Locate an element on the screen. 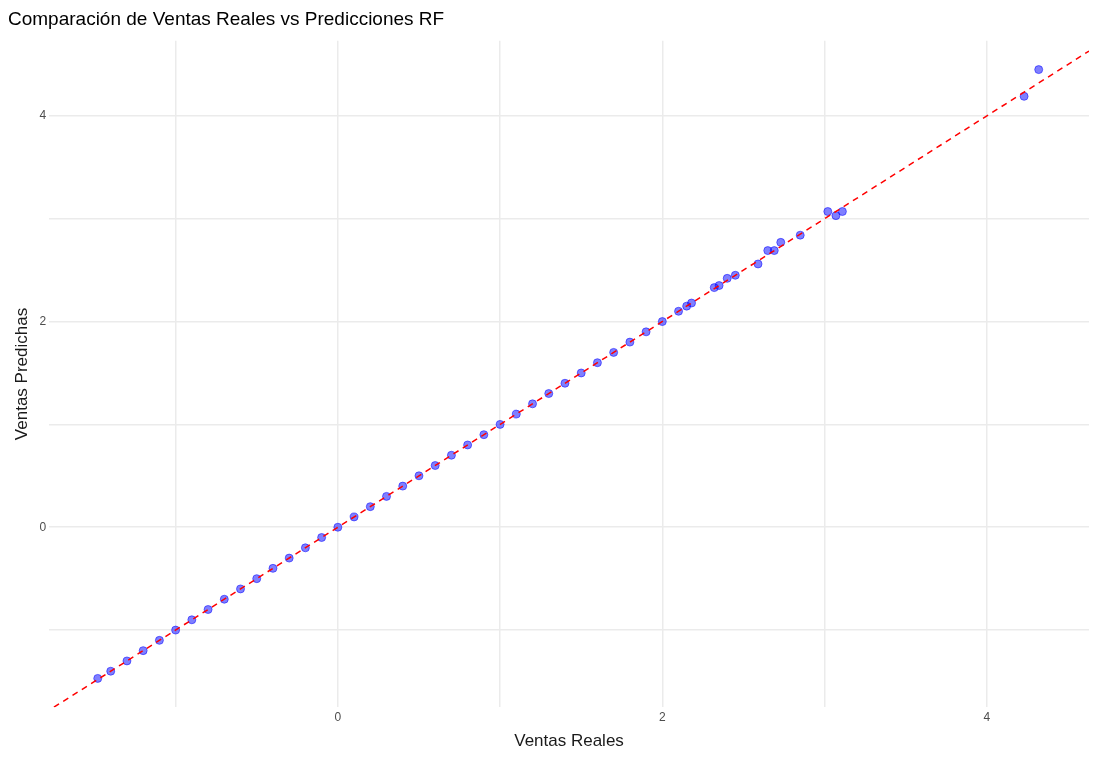  y-axis-title: Ventas Predichas is located at coordinates (21, 374).